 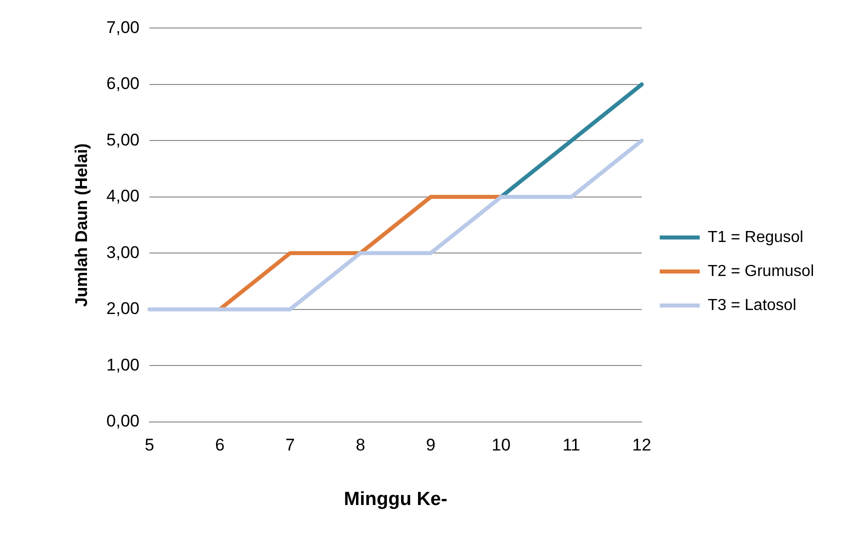 What do you see at coordinates (761, 271) in the screenshot?
I see `legend-label: T2 = Grumusol` at bounding box center [761, 271].